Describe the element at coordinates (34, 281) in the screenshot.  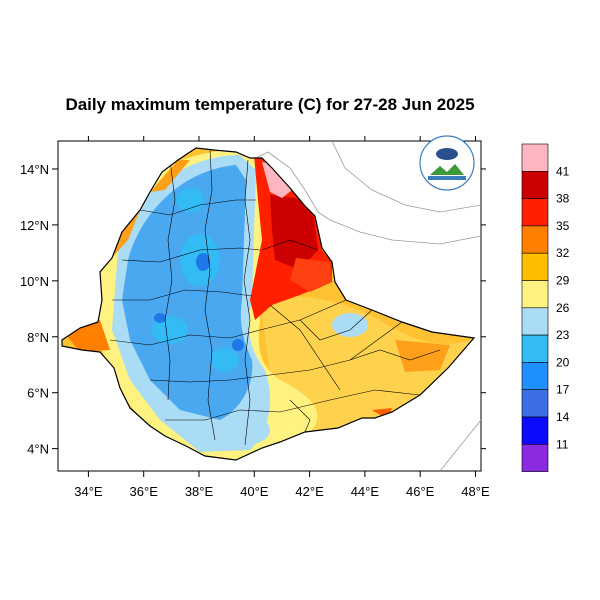
I see `lat-tick-label: 10°N` at that location.